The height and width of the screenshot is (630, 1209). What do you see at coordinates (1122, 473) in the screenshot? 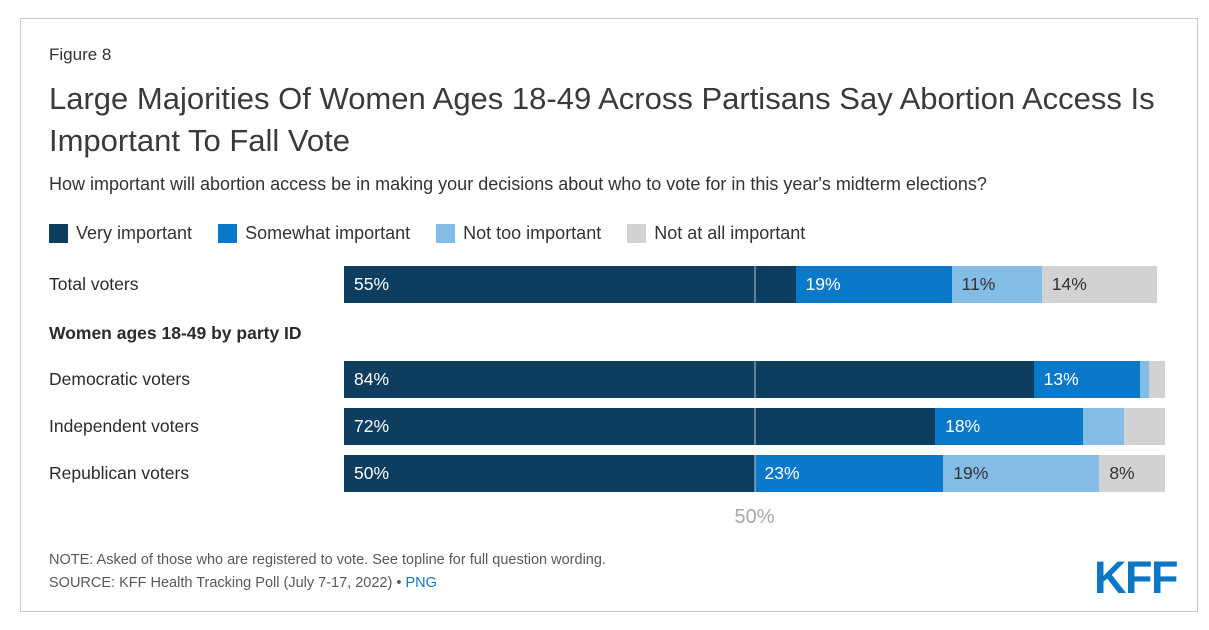
I see `segment-value-label: 8%` at bounding box center [1122, 473].